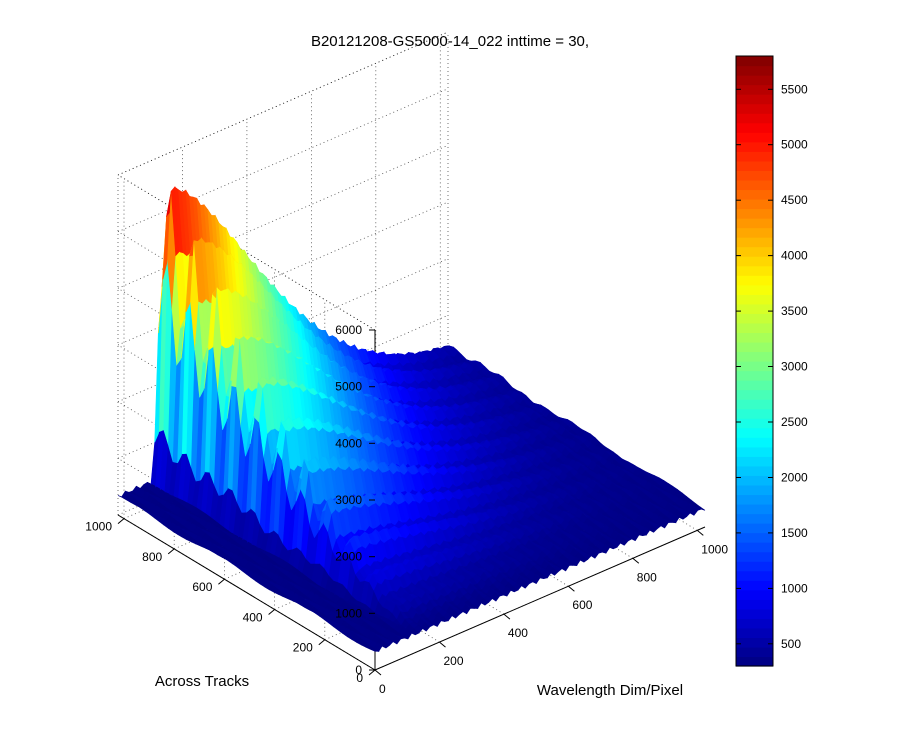 The image size is (900, 750). Describe the element at coordinates (540, 598) in the screenshot. I see `x-axis-line` at that location.